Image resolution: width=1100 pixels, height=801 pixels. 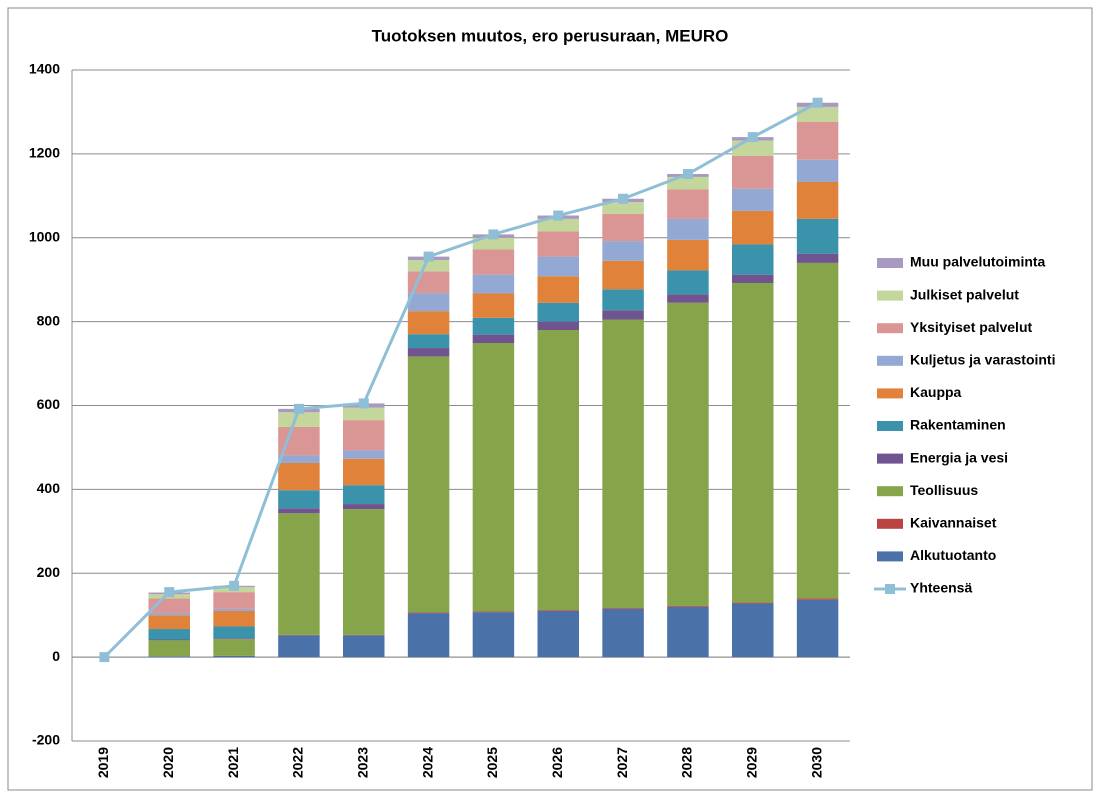 What do you see at coordinates (953, 555) in the screenshot?
I see `legend-label: Alkutuotanto` at bounding box center [953, 555].